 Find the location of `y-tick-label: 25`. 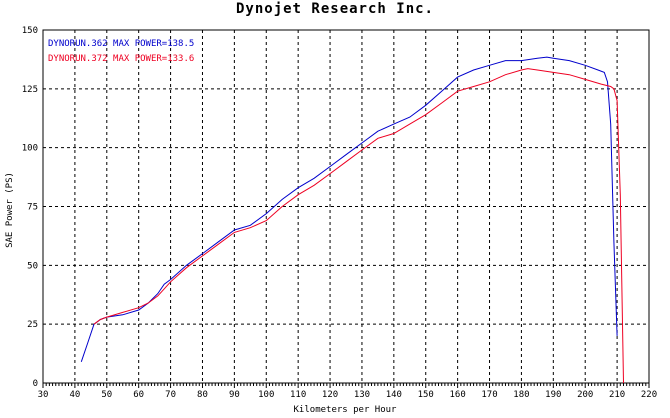

y-tick-label: 25 is located at coordinates (32, 325).